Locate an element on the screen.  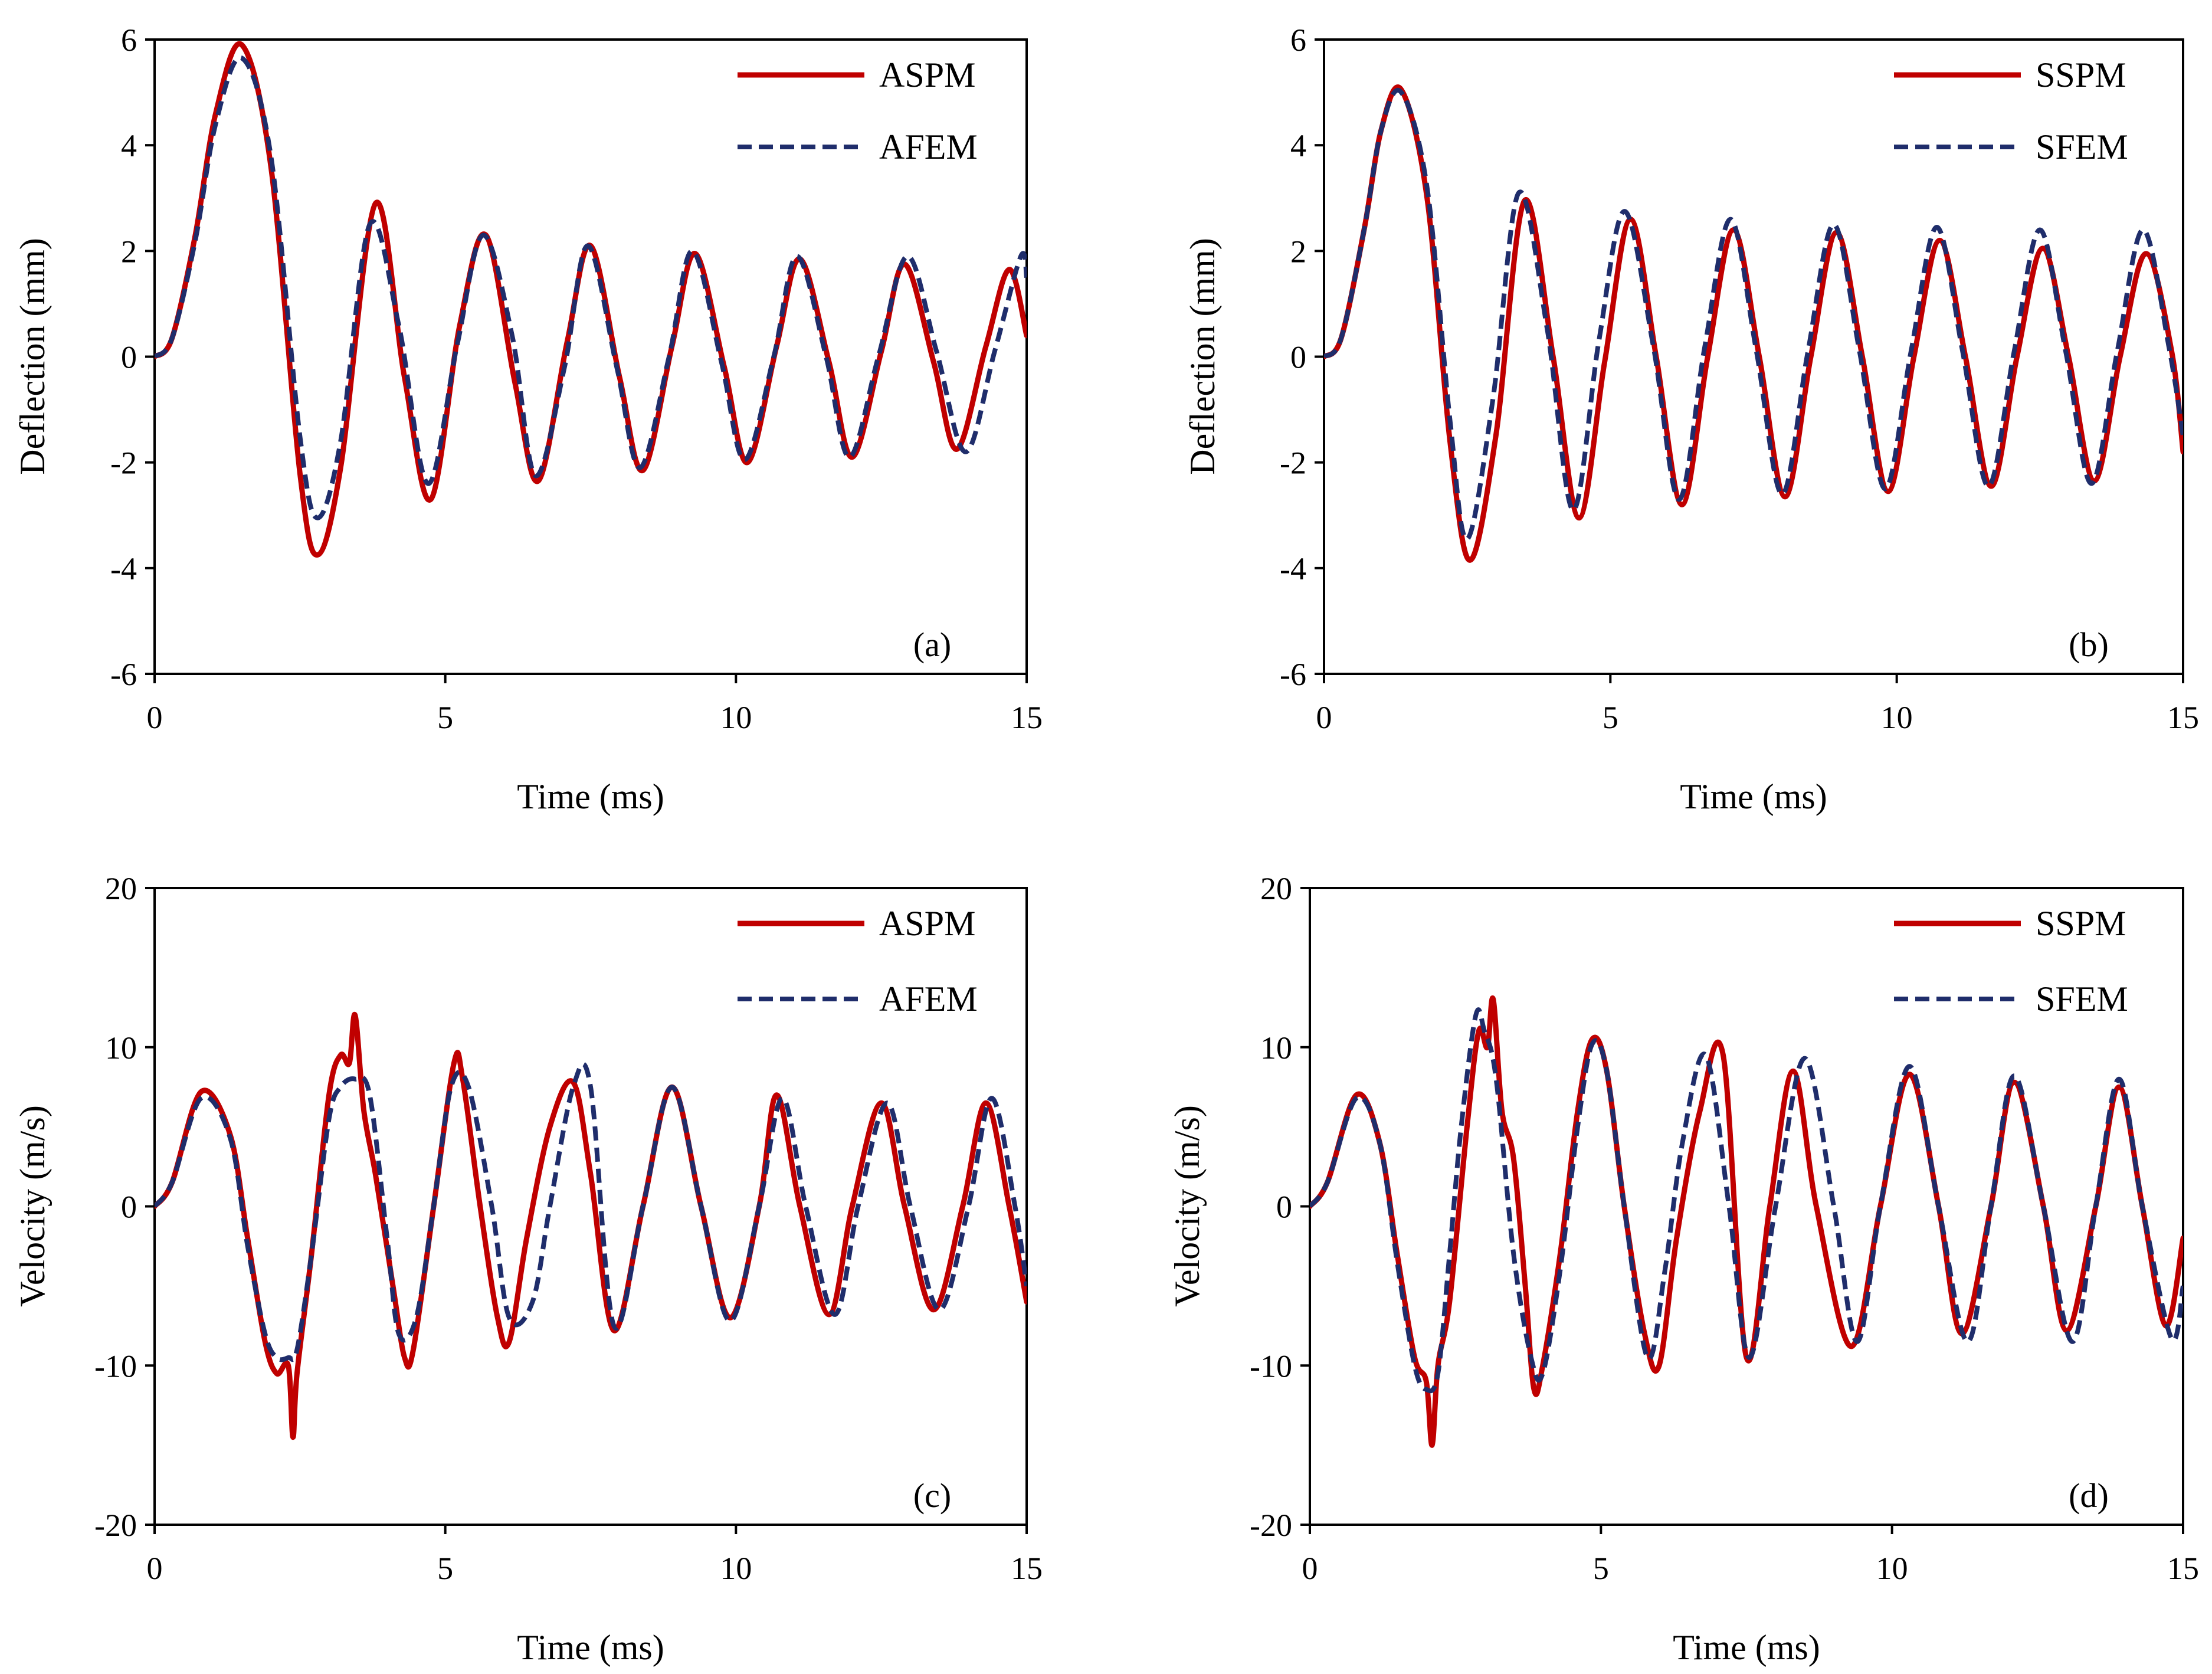
panel-label: (b) is located at coordinates (2089, 645).